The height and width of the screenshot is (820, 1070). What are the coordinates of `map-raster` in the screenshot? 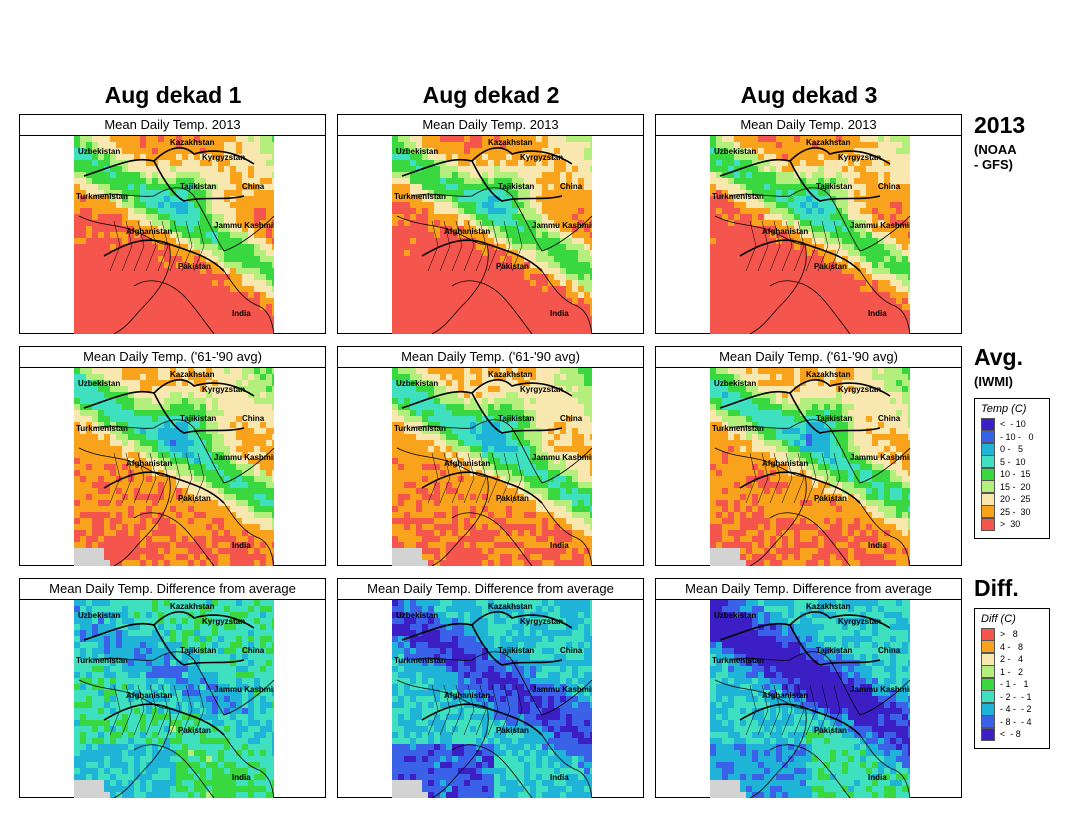 It's located at (810, 235).